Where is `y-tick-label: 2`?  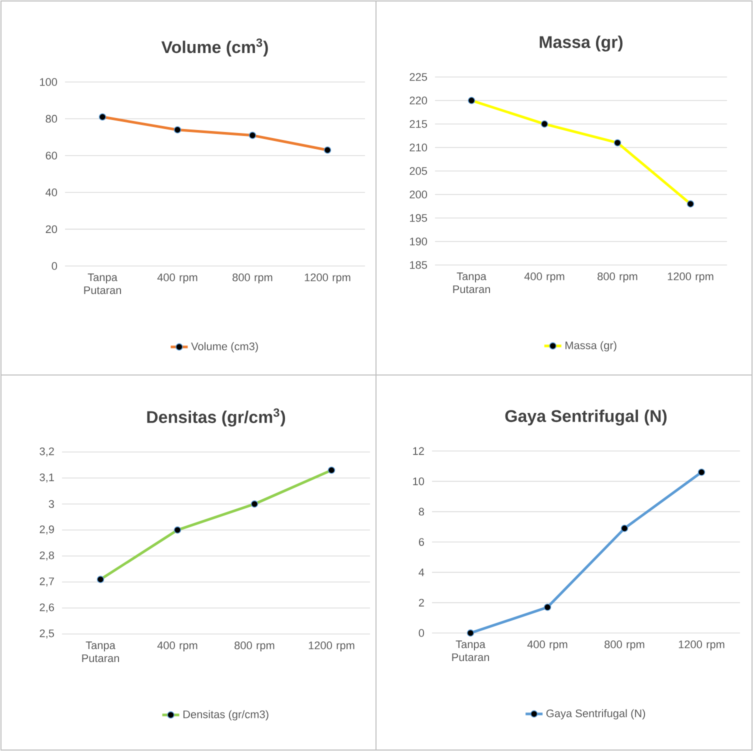 y-tick-label: 2 is located at coordinates (421, 602).